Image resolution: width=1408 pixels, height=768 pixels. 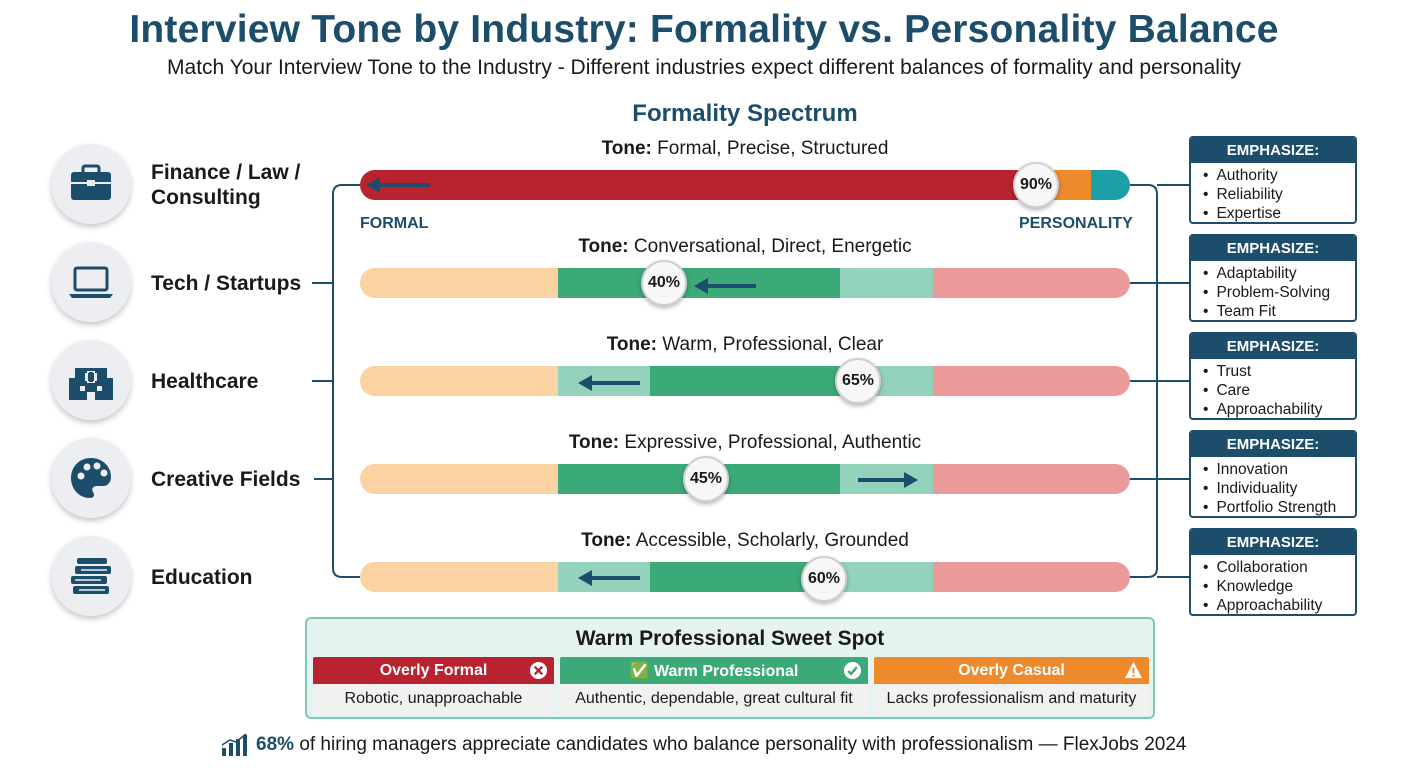 I want to click on hospital-icon, so click(x=91, y=380).